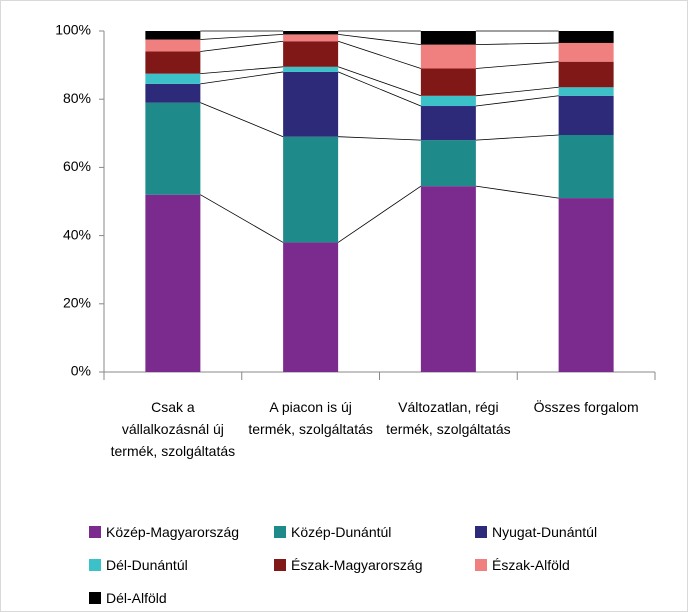 The width and height of the screenshot is (688, 612). Describe the element at coordinates (136, 598) in the screenshot. I see `legend-label: Dél-Alföld` at that location.